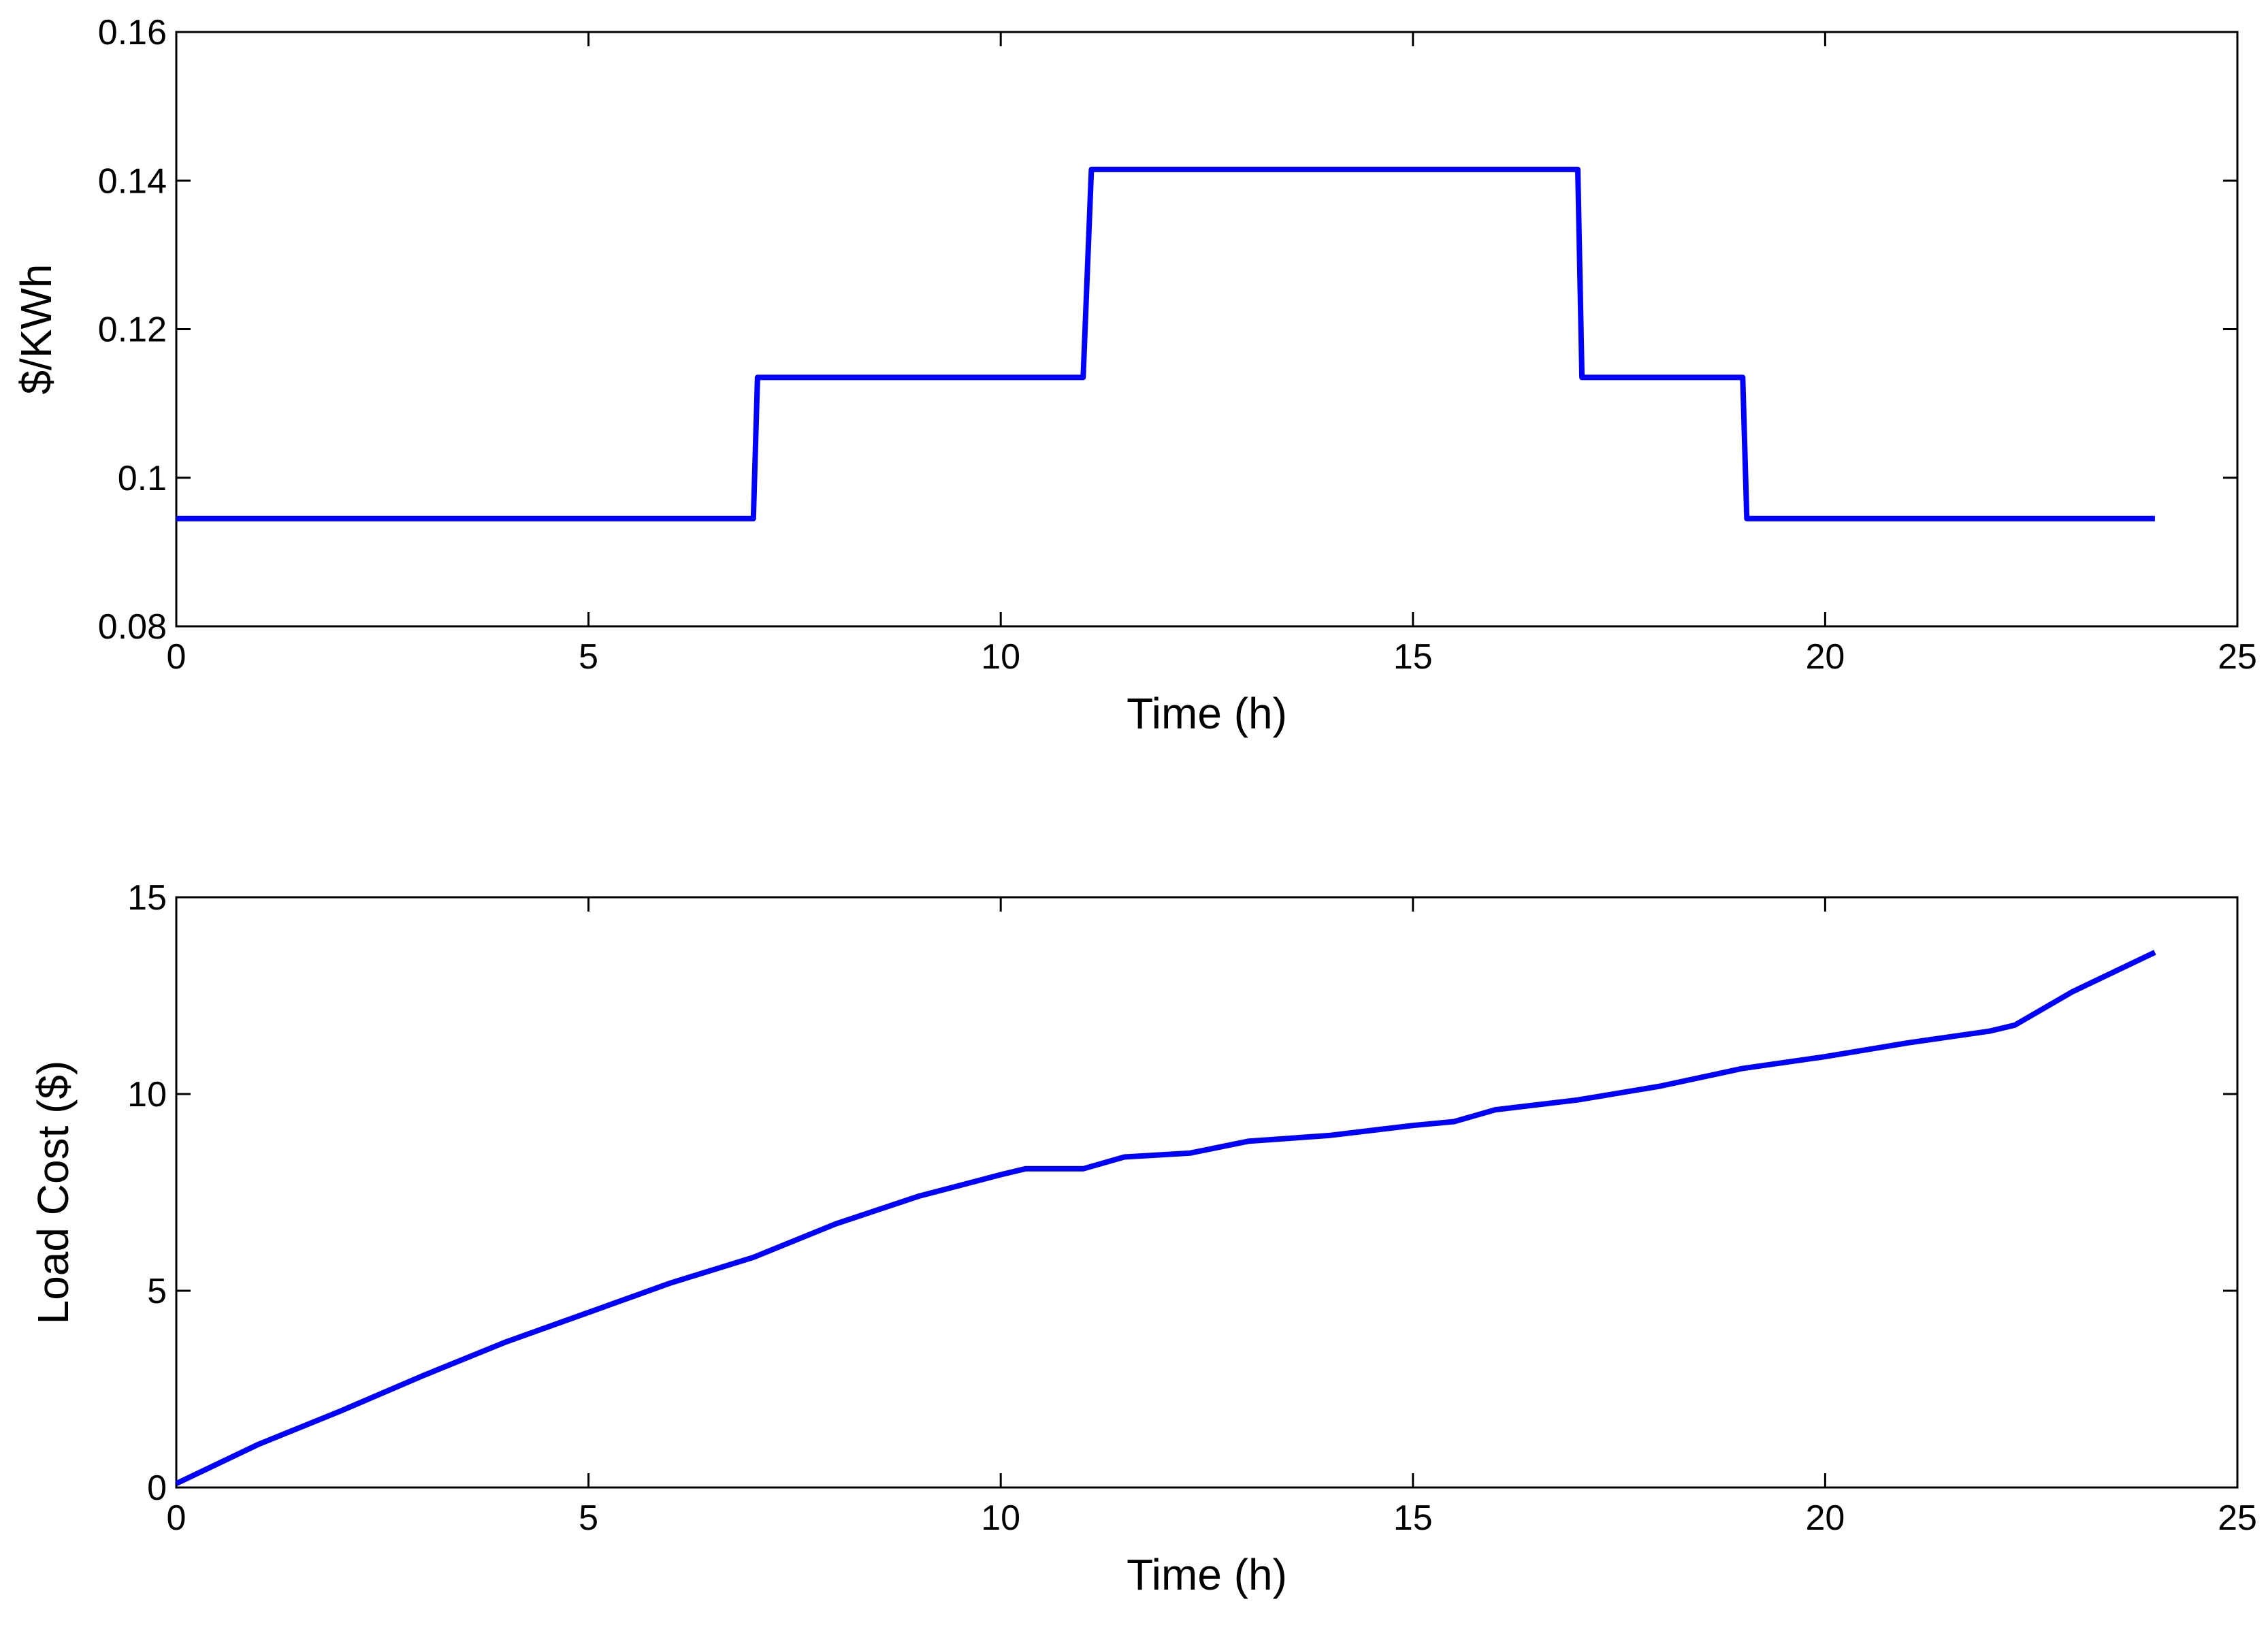 The height and width of the screenshot is (1640, 2268). Describe the element at coordinates (157, 1291) in the screenshot. I see `y-tick-label: 5` at that location.